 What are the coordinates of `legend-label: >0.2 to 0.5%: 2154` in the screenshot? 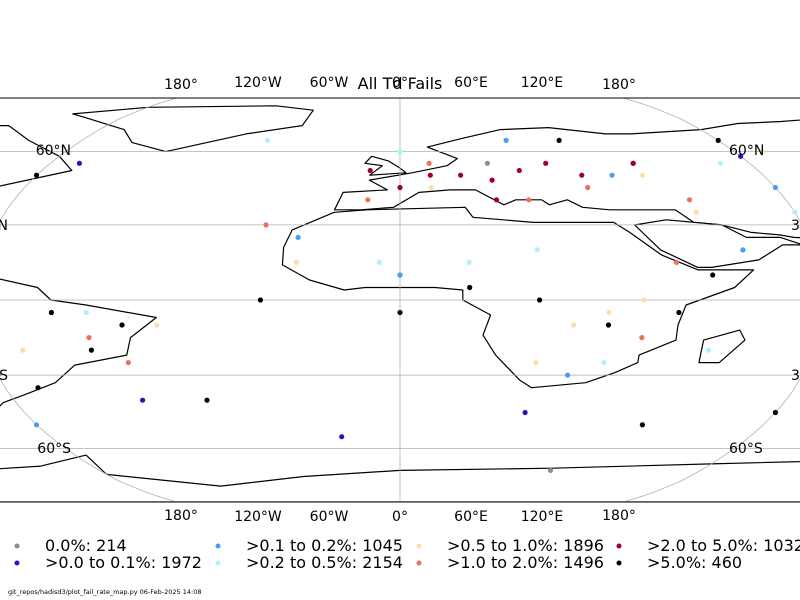 It's located at (324, 562).